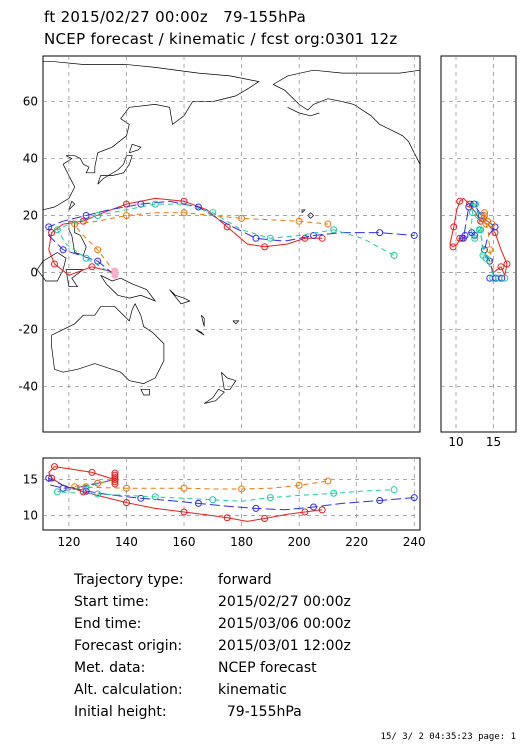 This screenshot has height=752, width=532. What do you see at coordinates (299, 542) in the screenshot?
I see `bottom-lon-tick-label: 200` at bounding box center [299, 542].